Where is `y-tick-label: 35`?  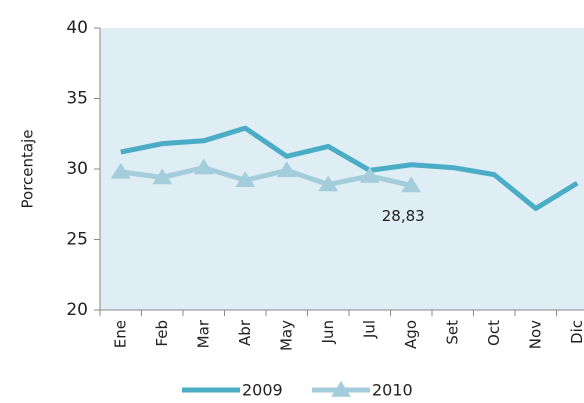
y-tick-label: 35 is located at coordinates (77, 99).